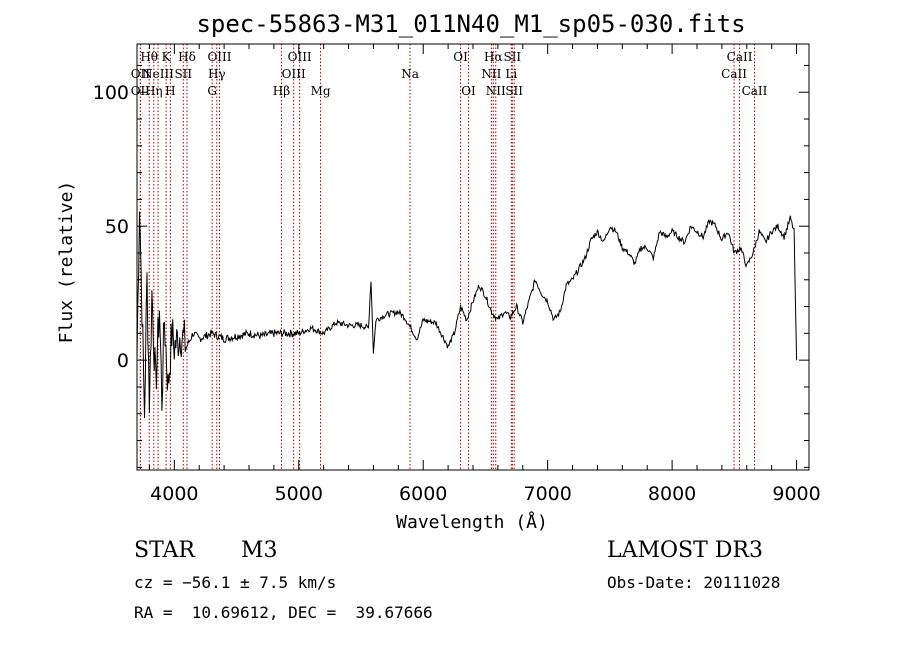  I want to click on emission-line-label: Hθ, so click(149, 57).